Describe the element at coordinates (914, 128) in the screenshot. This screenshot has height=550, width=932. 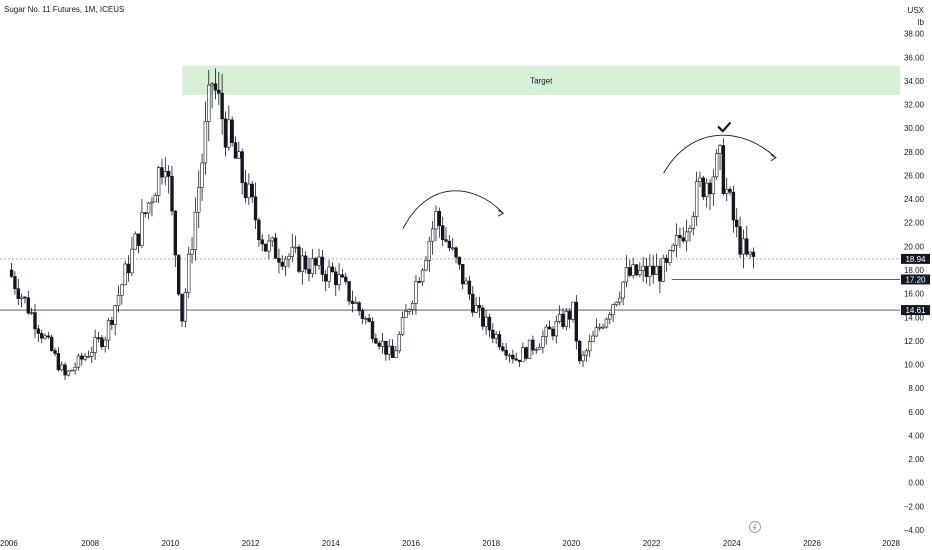
I see `y-tick-label: 30.00` at that location.